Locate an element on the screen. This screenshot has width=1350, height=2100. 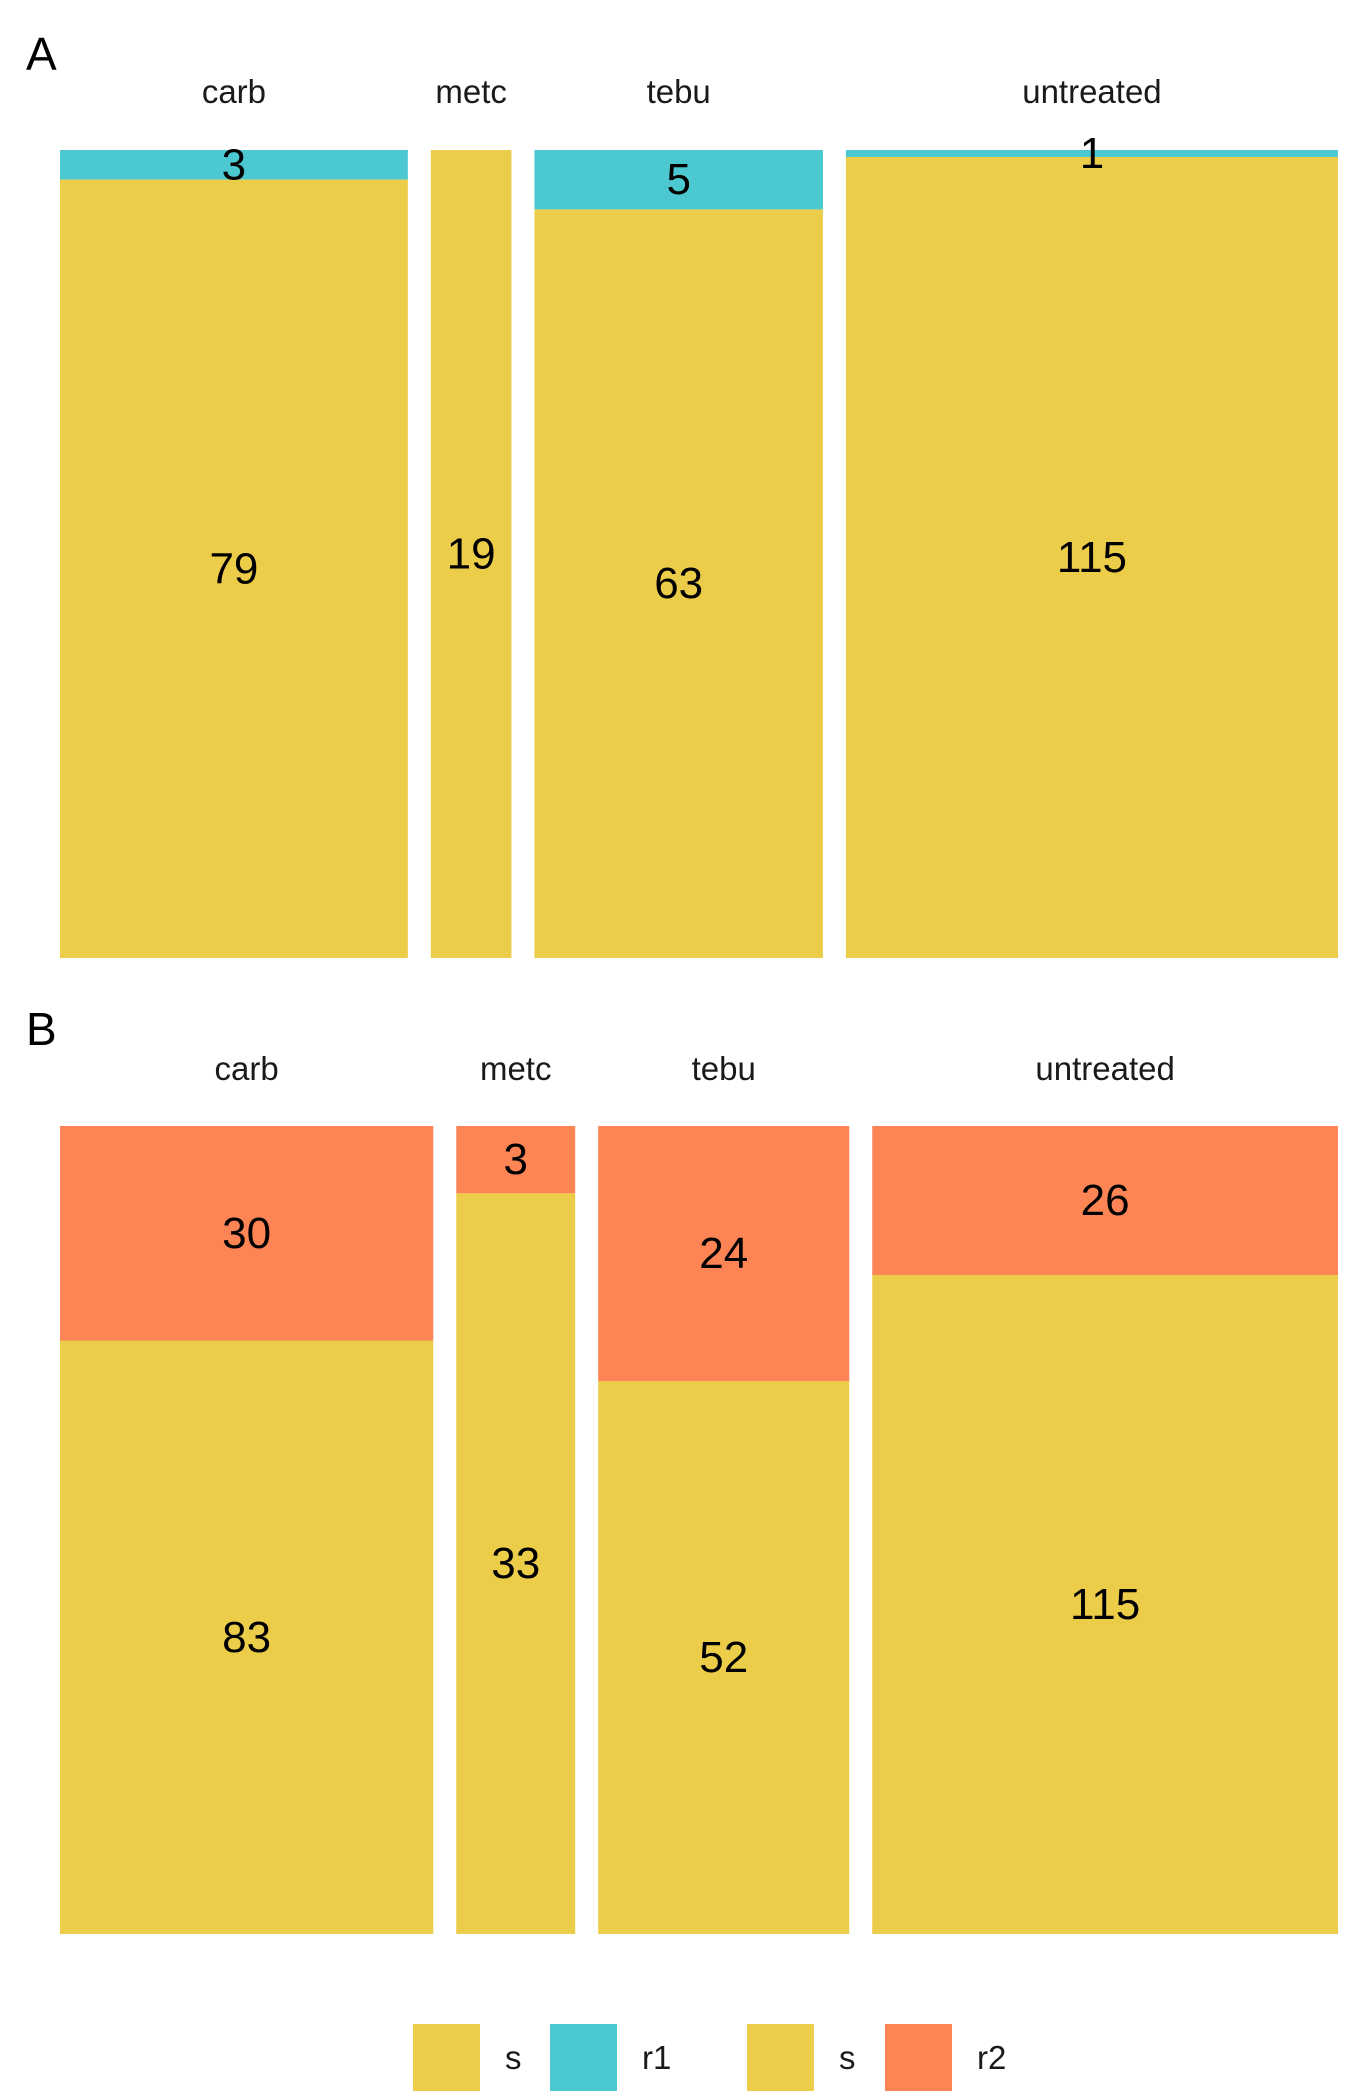
panel-b-category-label-tebu: tebu is located at coordinates (724, 1068).